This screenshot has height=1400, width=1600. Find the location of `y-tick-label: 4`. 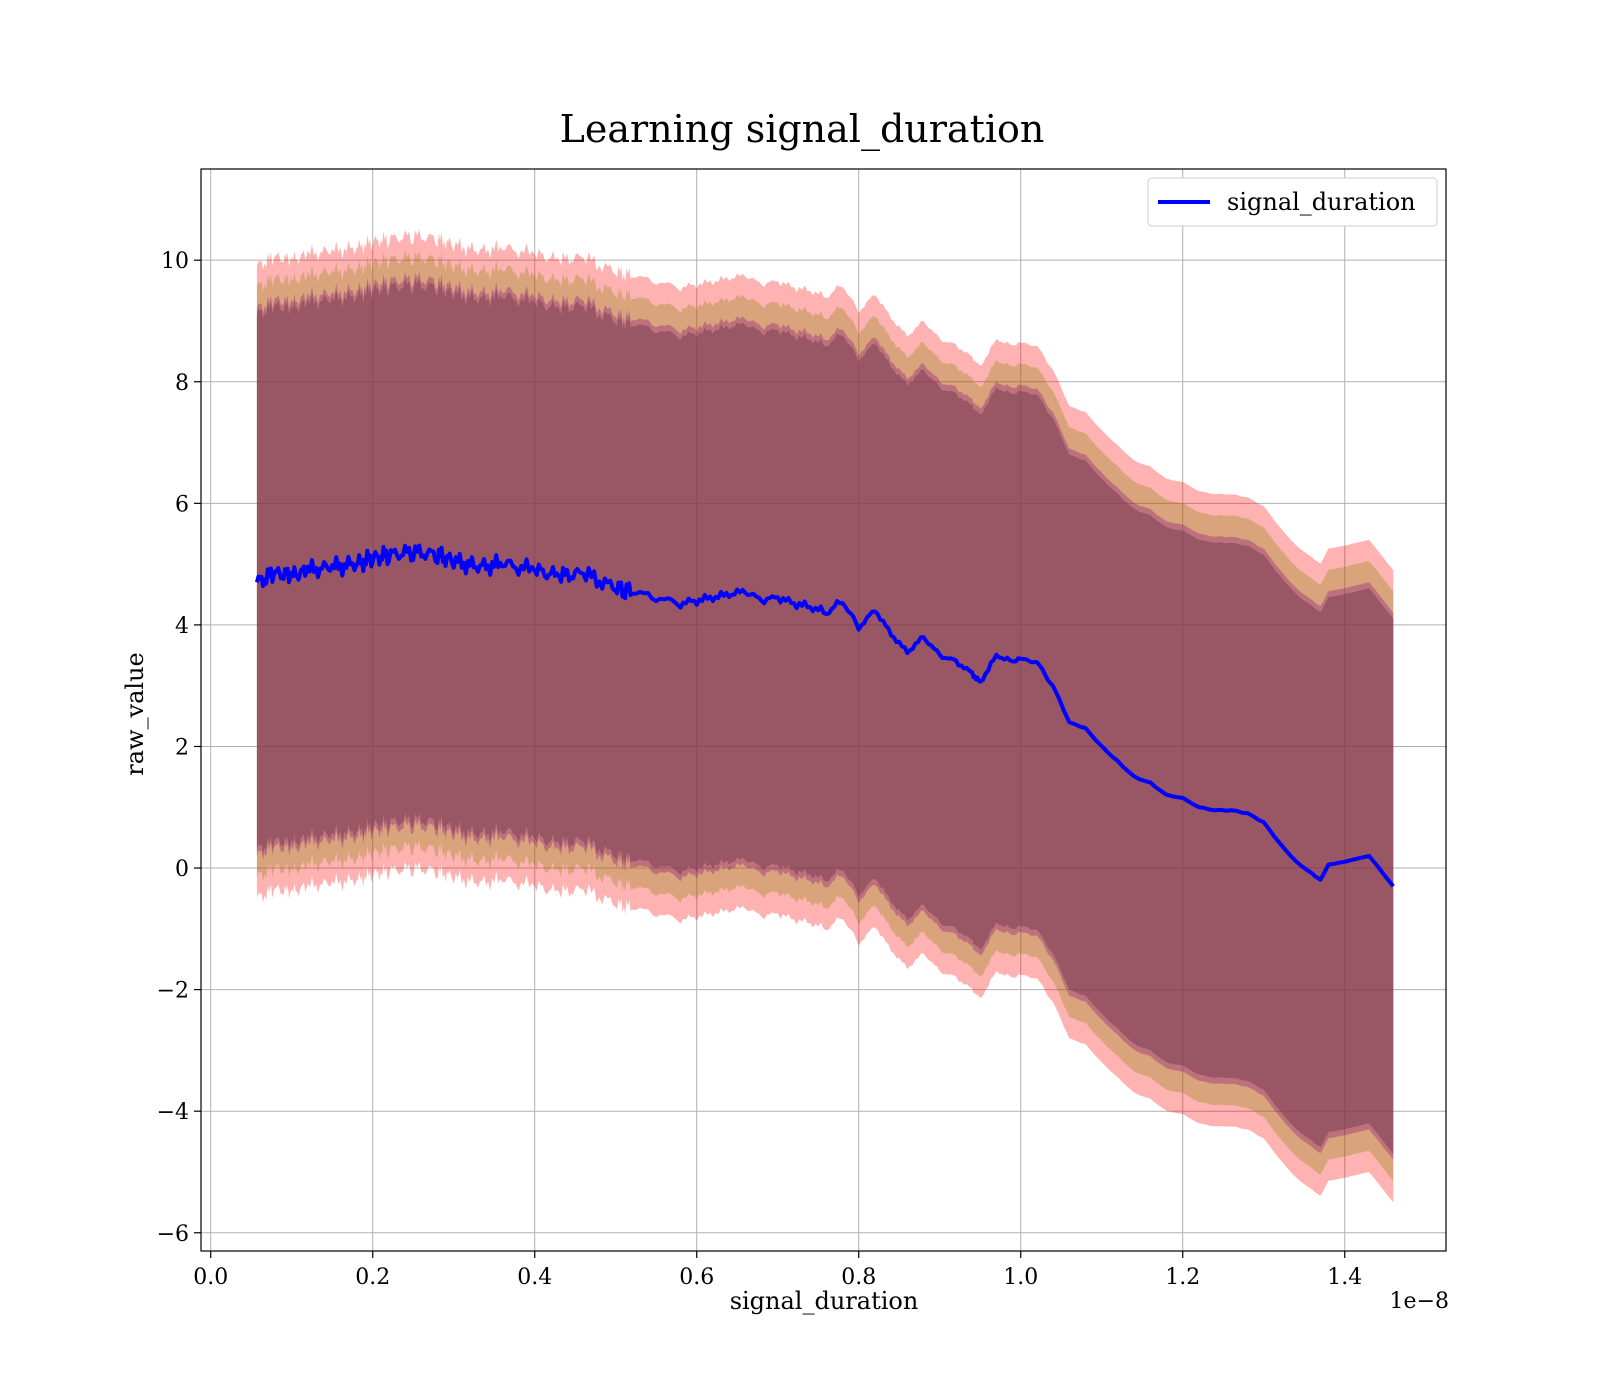

y-tick-label: 4 is located at coordinates (182, 626).